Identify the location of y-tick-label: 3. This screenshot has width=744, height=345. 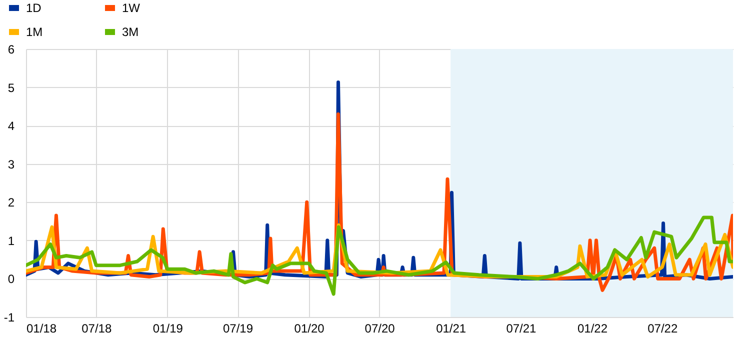
(11, 164).